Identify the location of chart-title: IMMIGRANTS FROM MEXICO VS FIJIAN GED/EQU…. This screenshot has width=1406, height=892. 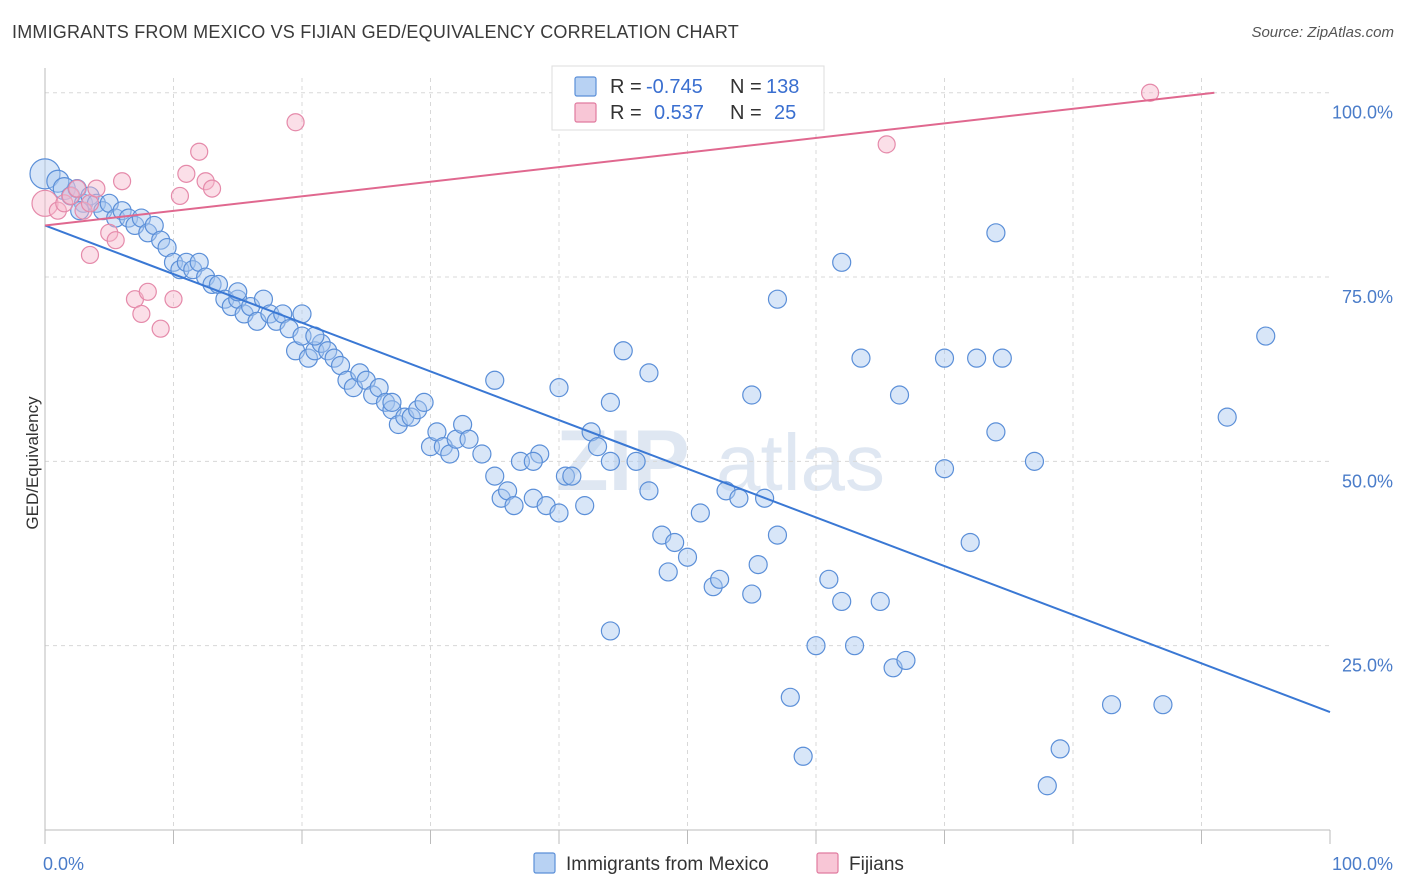
(375, 32).